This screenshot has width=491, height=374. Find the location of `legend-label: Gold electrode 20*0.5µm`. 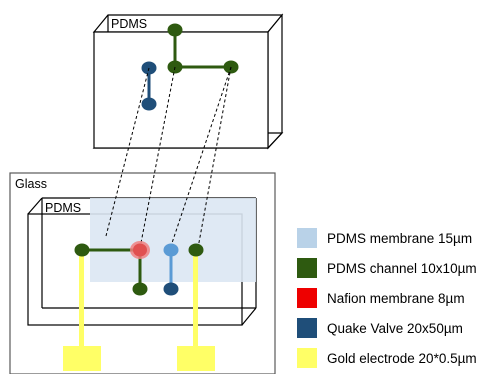

legend-label: Gold electrode 20*0.5µm is located at coordinates (402, 358).